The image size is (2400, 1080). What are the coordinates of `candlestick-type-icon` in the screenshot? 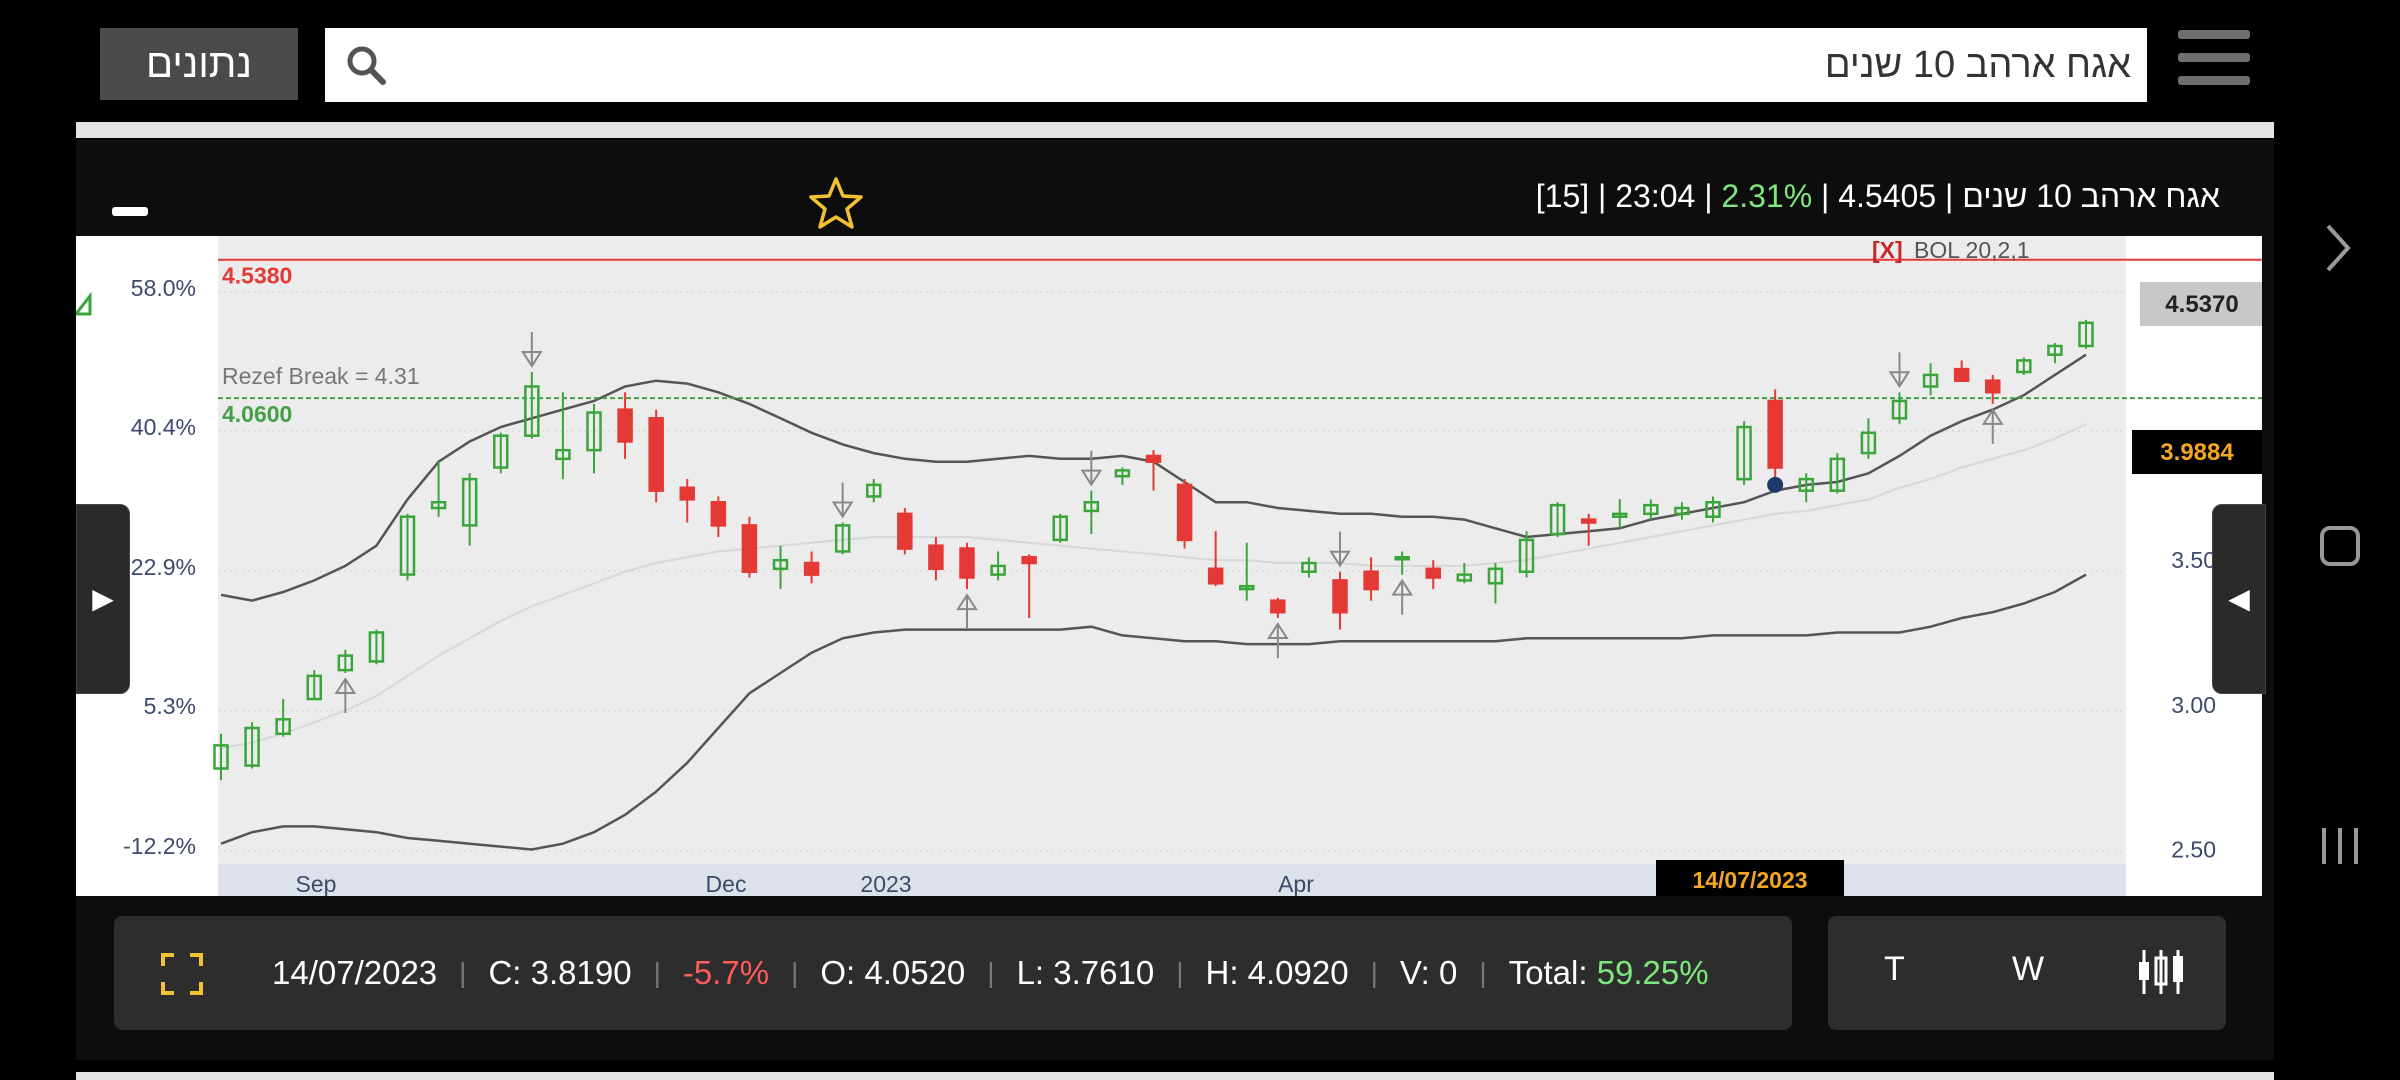 It's located at (2161, 972).